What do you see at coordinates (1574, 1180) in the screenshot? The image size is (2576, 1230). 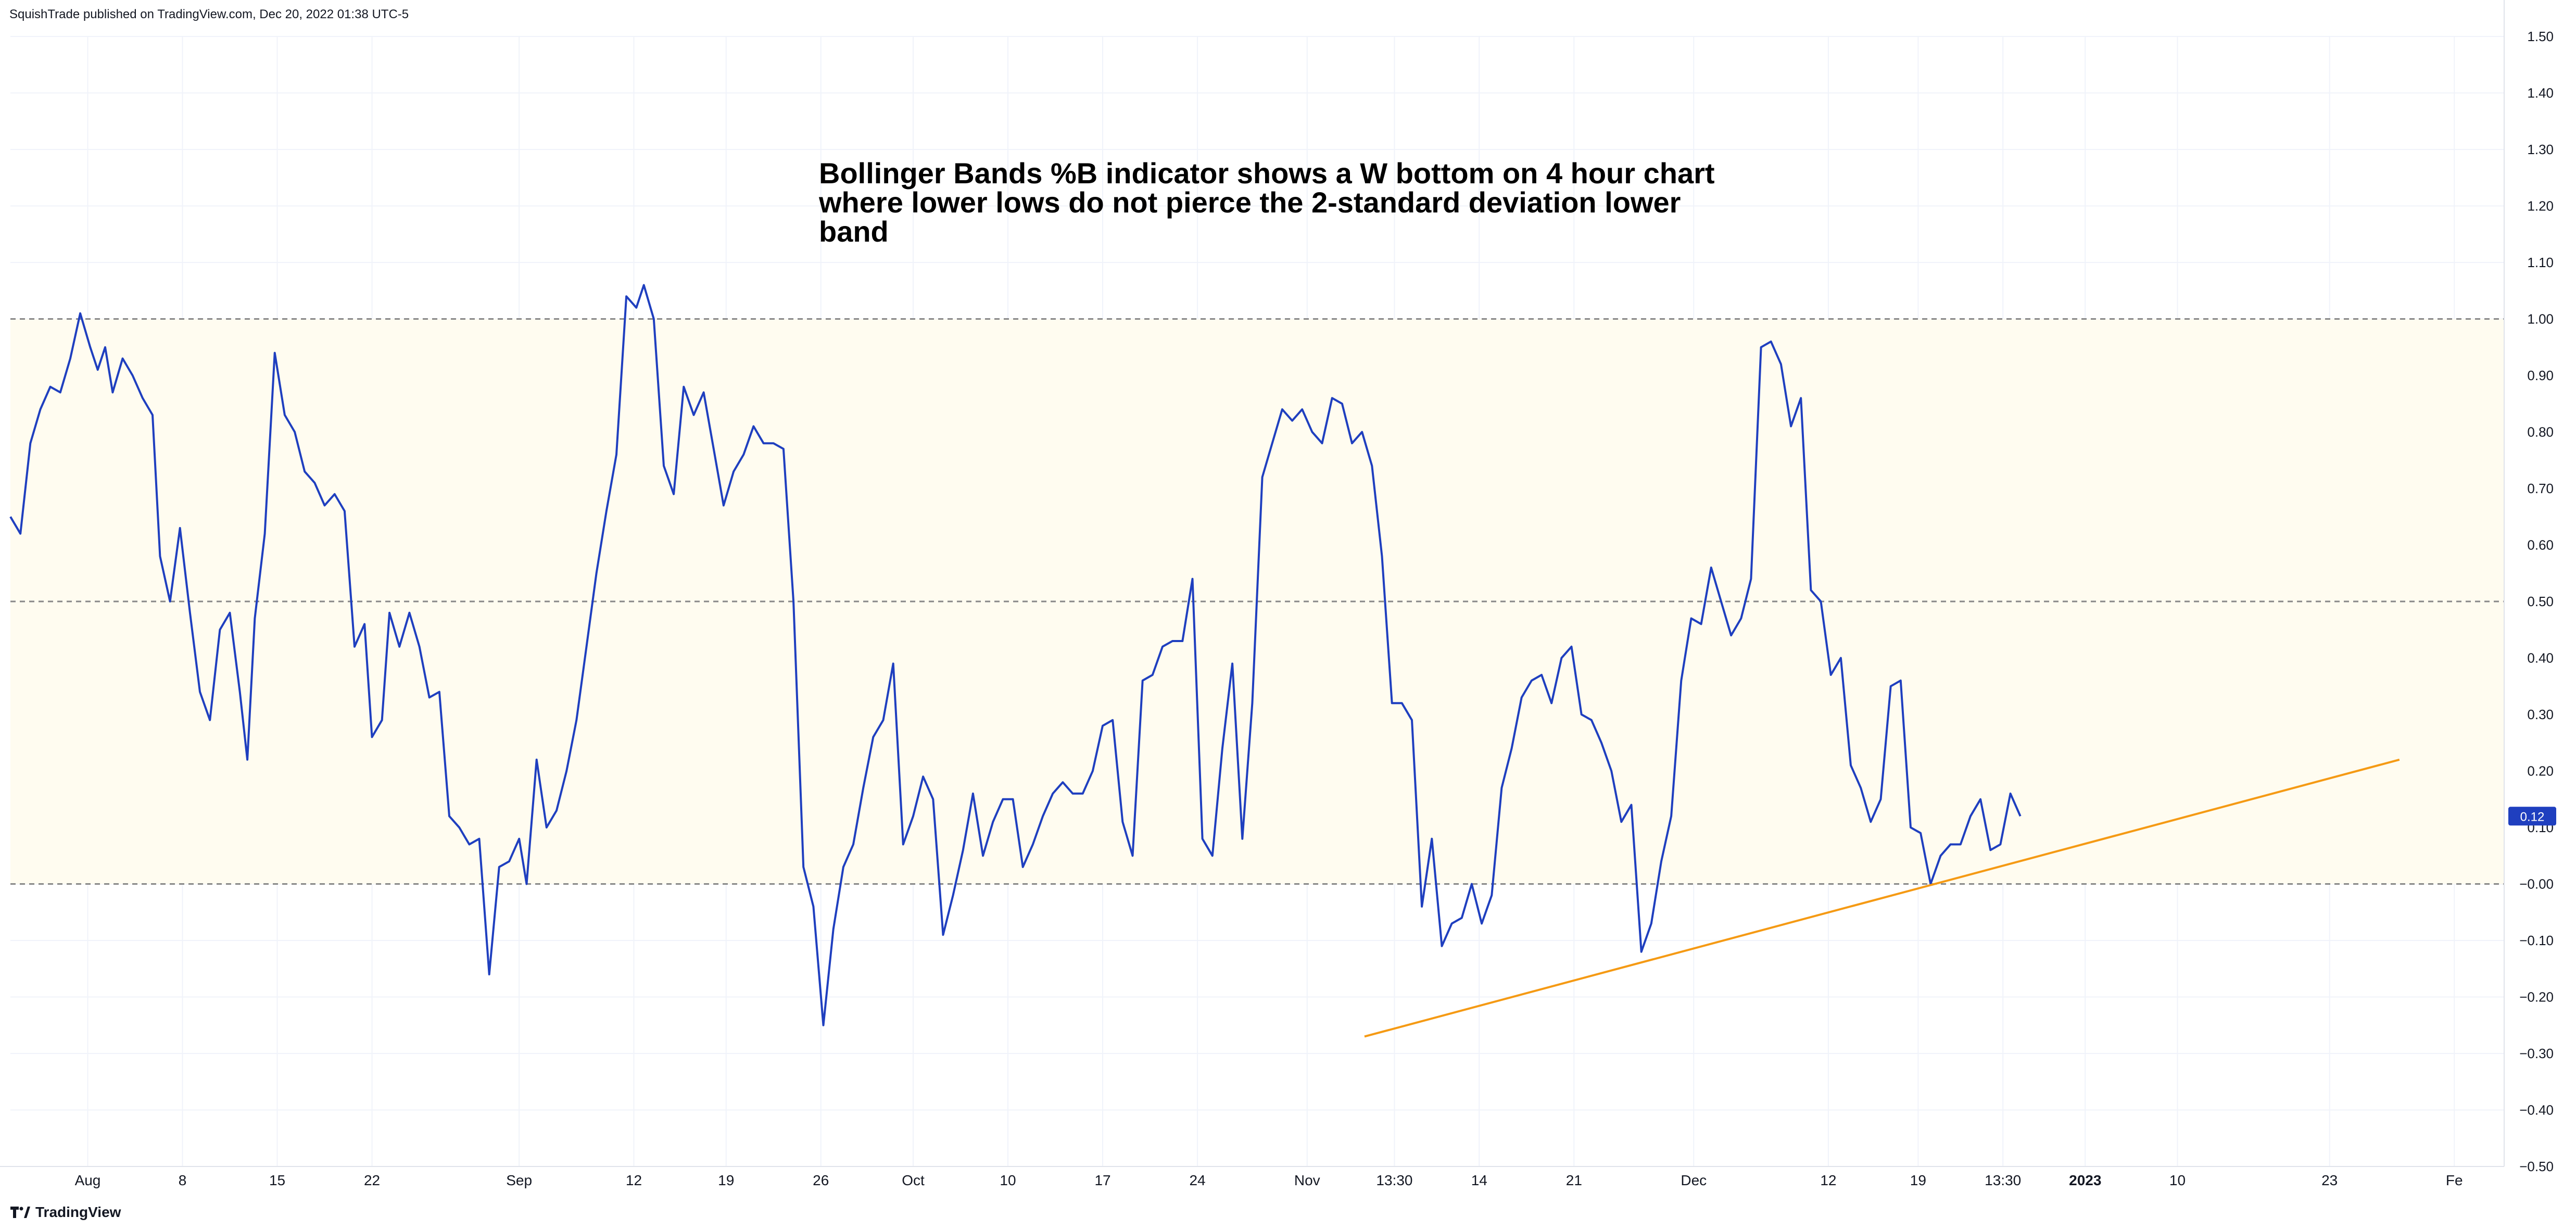 I see `x-tick-label: 21` at bounding box center [1574, 1180].